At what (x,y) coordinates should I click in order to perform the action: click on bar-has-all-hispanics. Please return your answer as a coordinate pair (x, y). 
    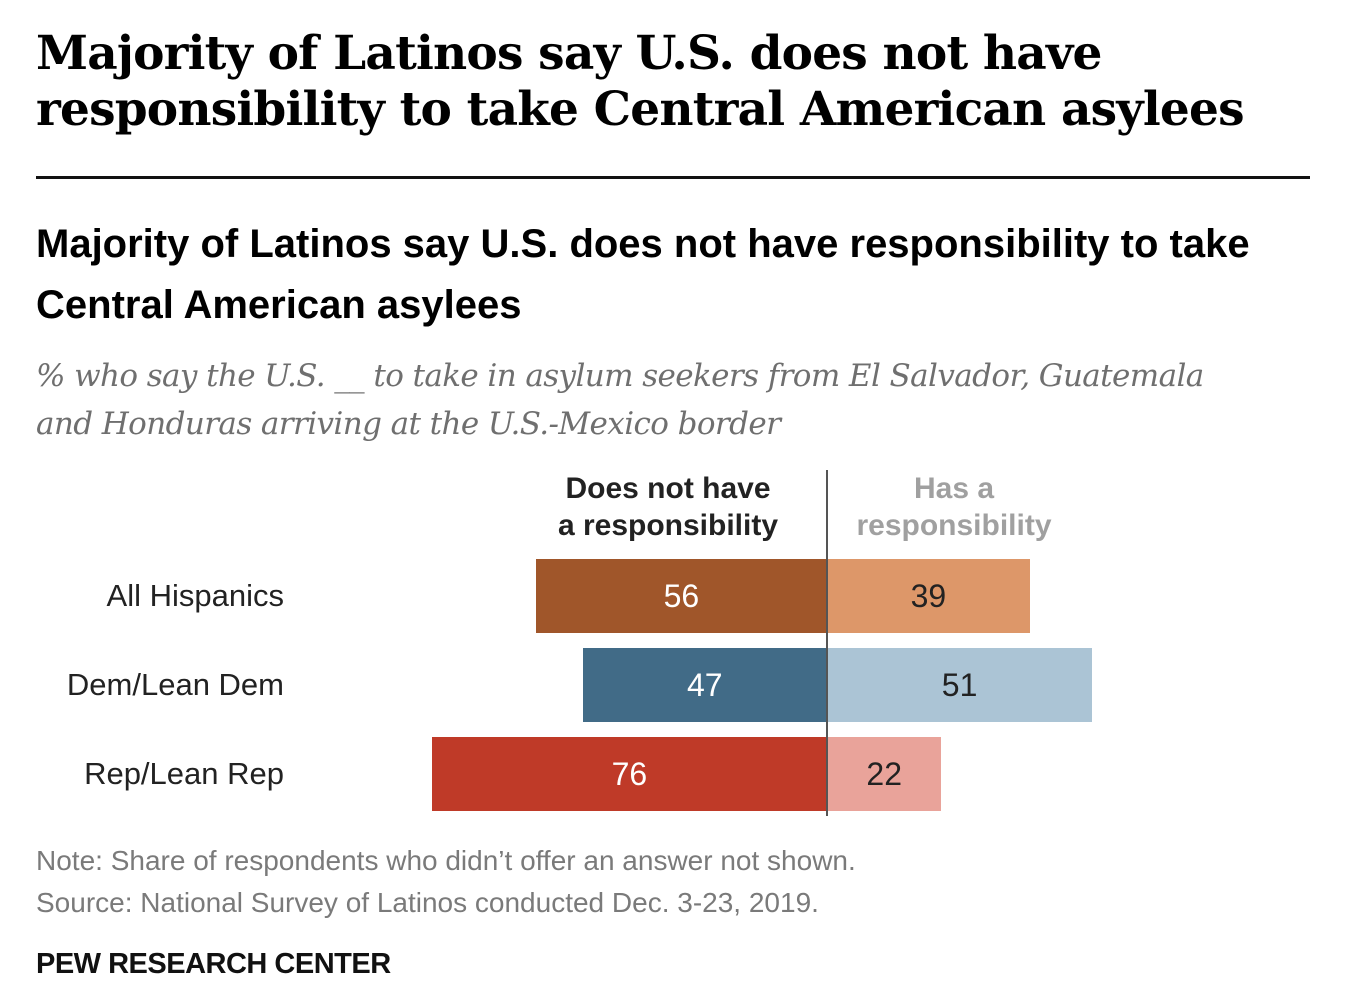
    Looking at the image, I should click on (928, 596).